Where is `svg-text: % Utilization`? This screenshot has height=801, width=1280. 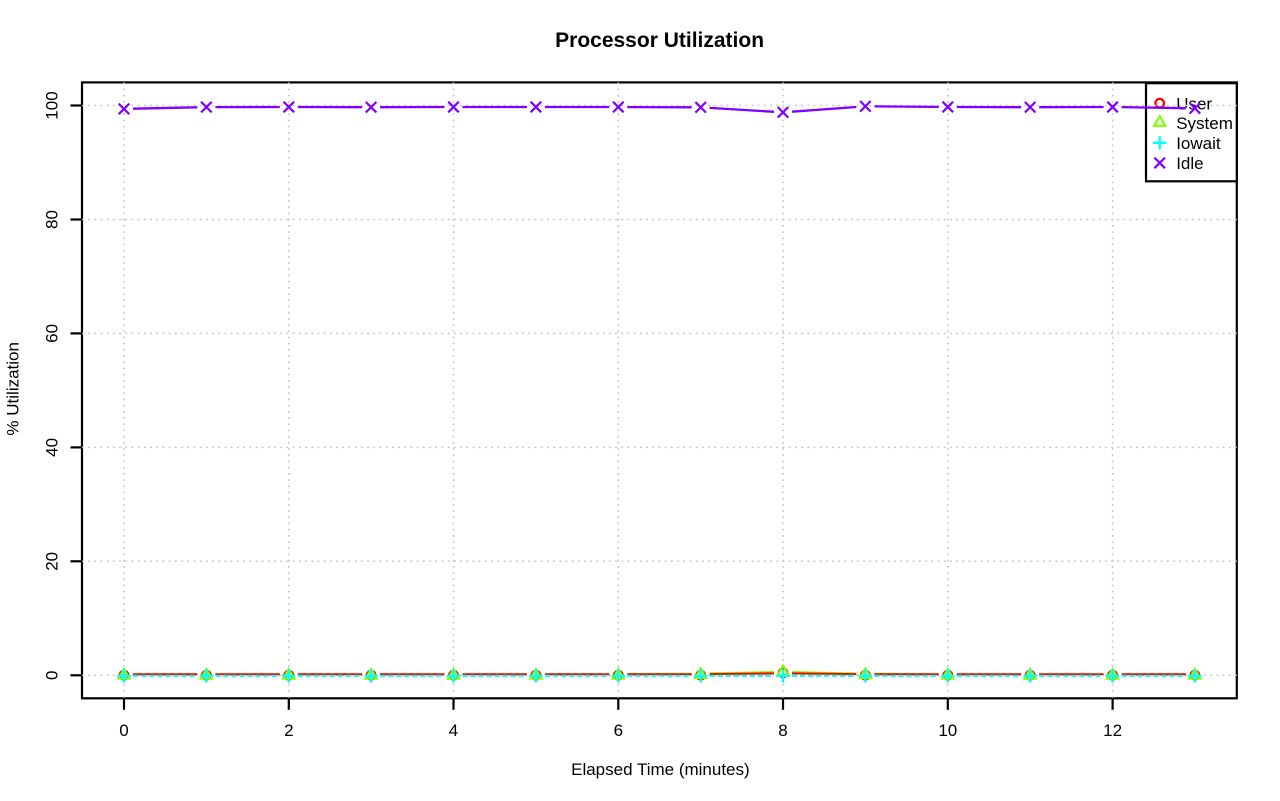 svg-text: % Utilization is located at coordinates (13, 389).